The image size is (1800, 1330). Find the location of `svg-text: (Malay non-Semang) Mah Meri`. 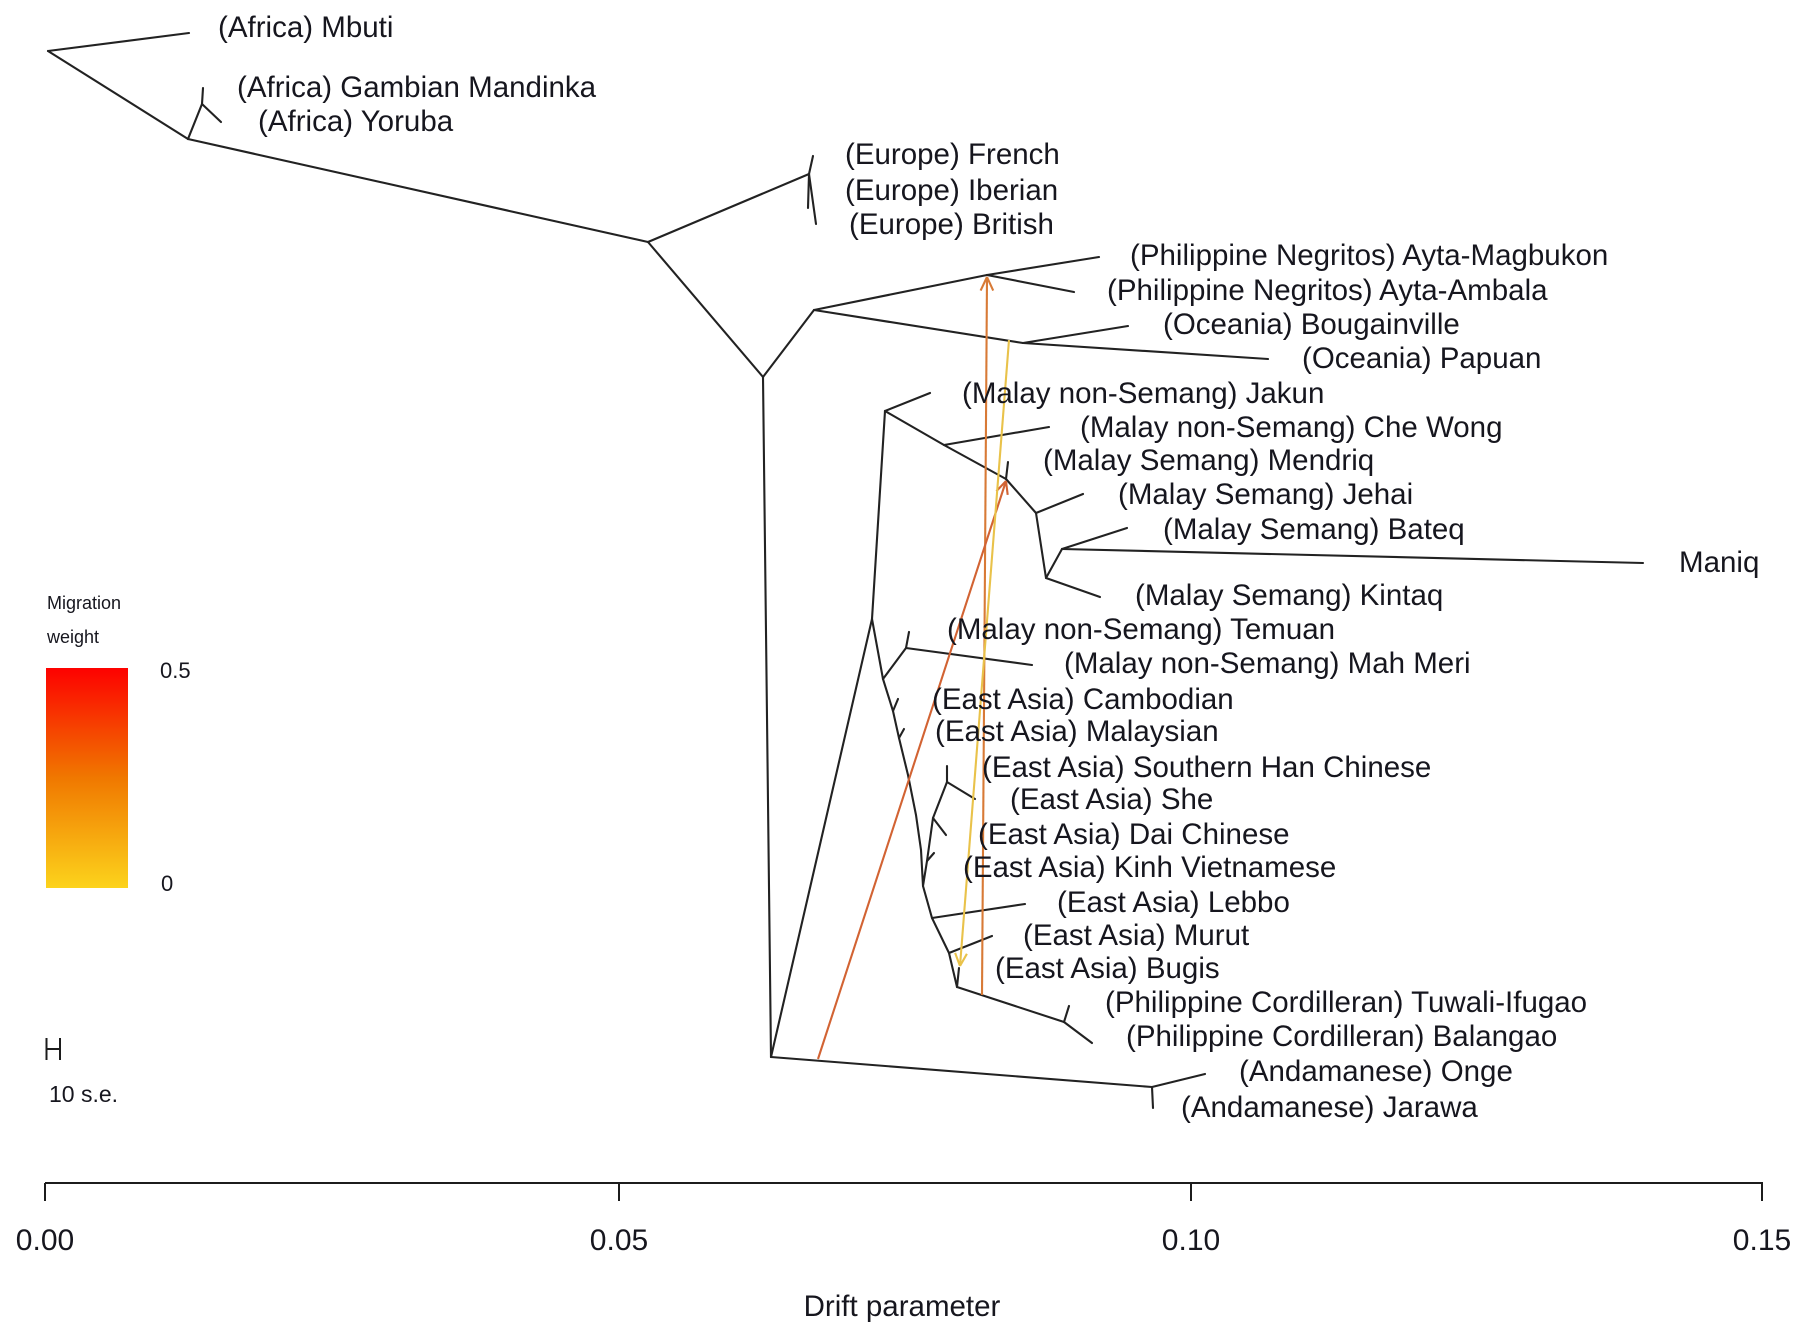

svg-text: (Malay non-Semang) Mah Meri is located at coordinates (1267, 663).